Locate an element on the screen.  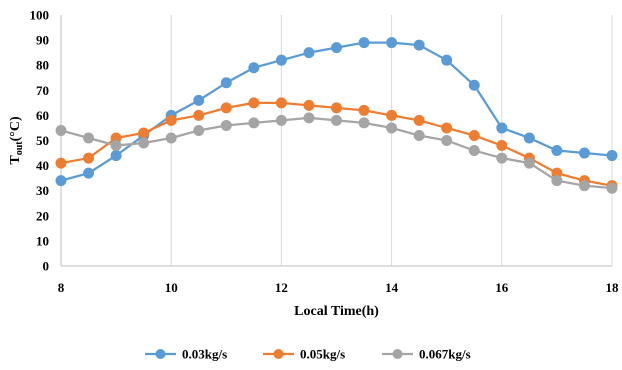
y-tick-label-100: 100 is located at coordinates (40, 15).